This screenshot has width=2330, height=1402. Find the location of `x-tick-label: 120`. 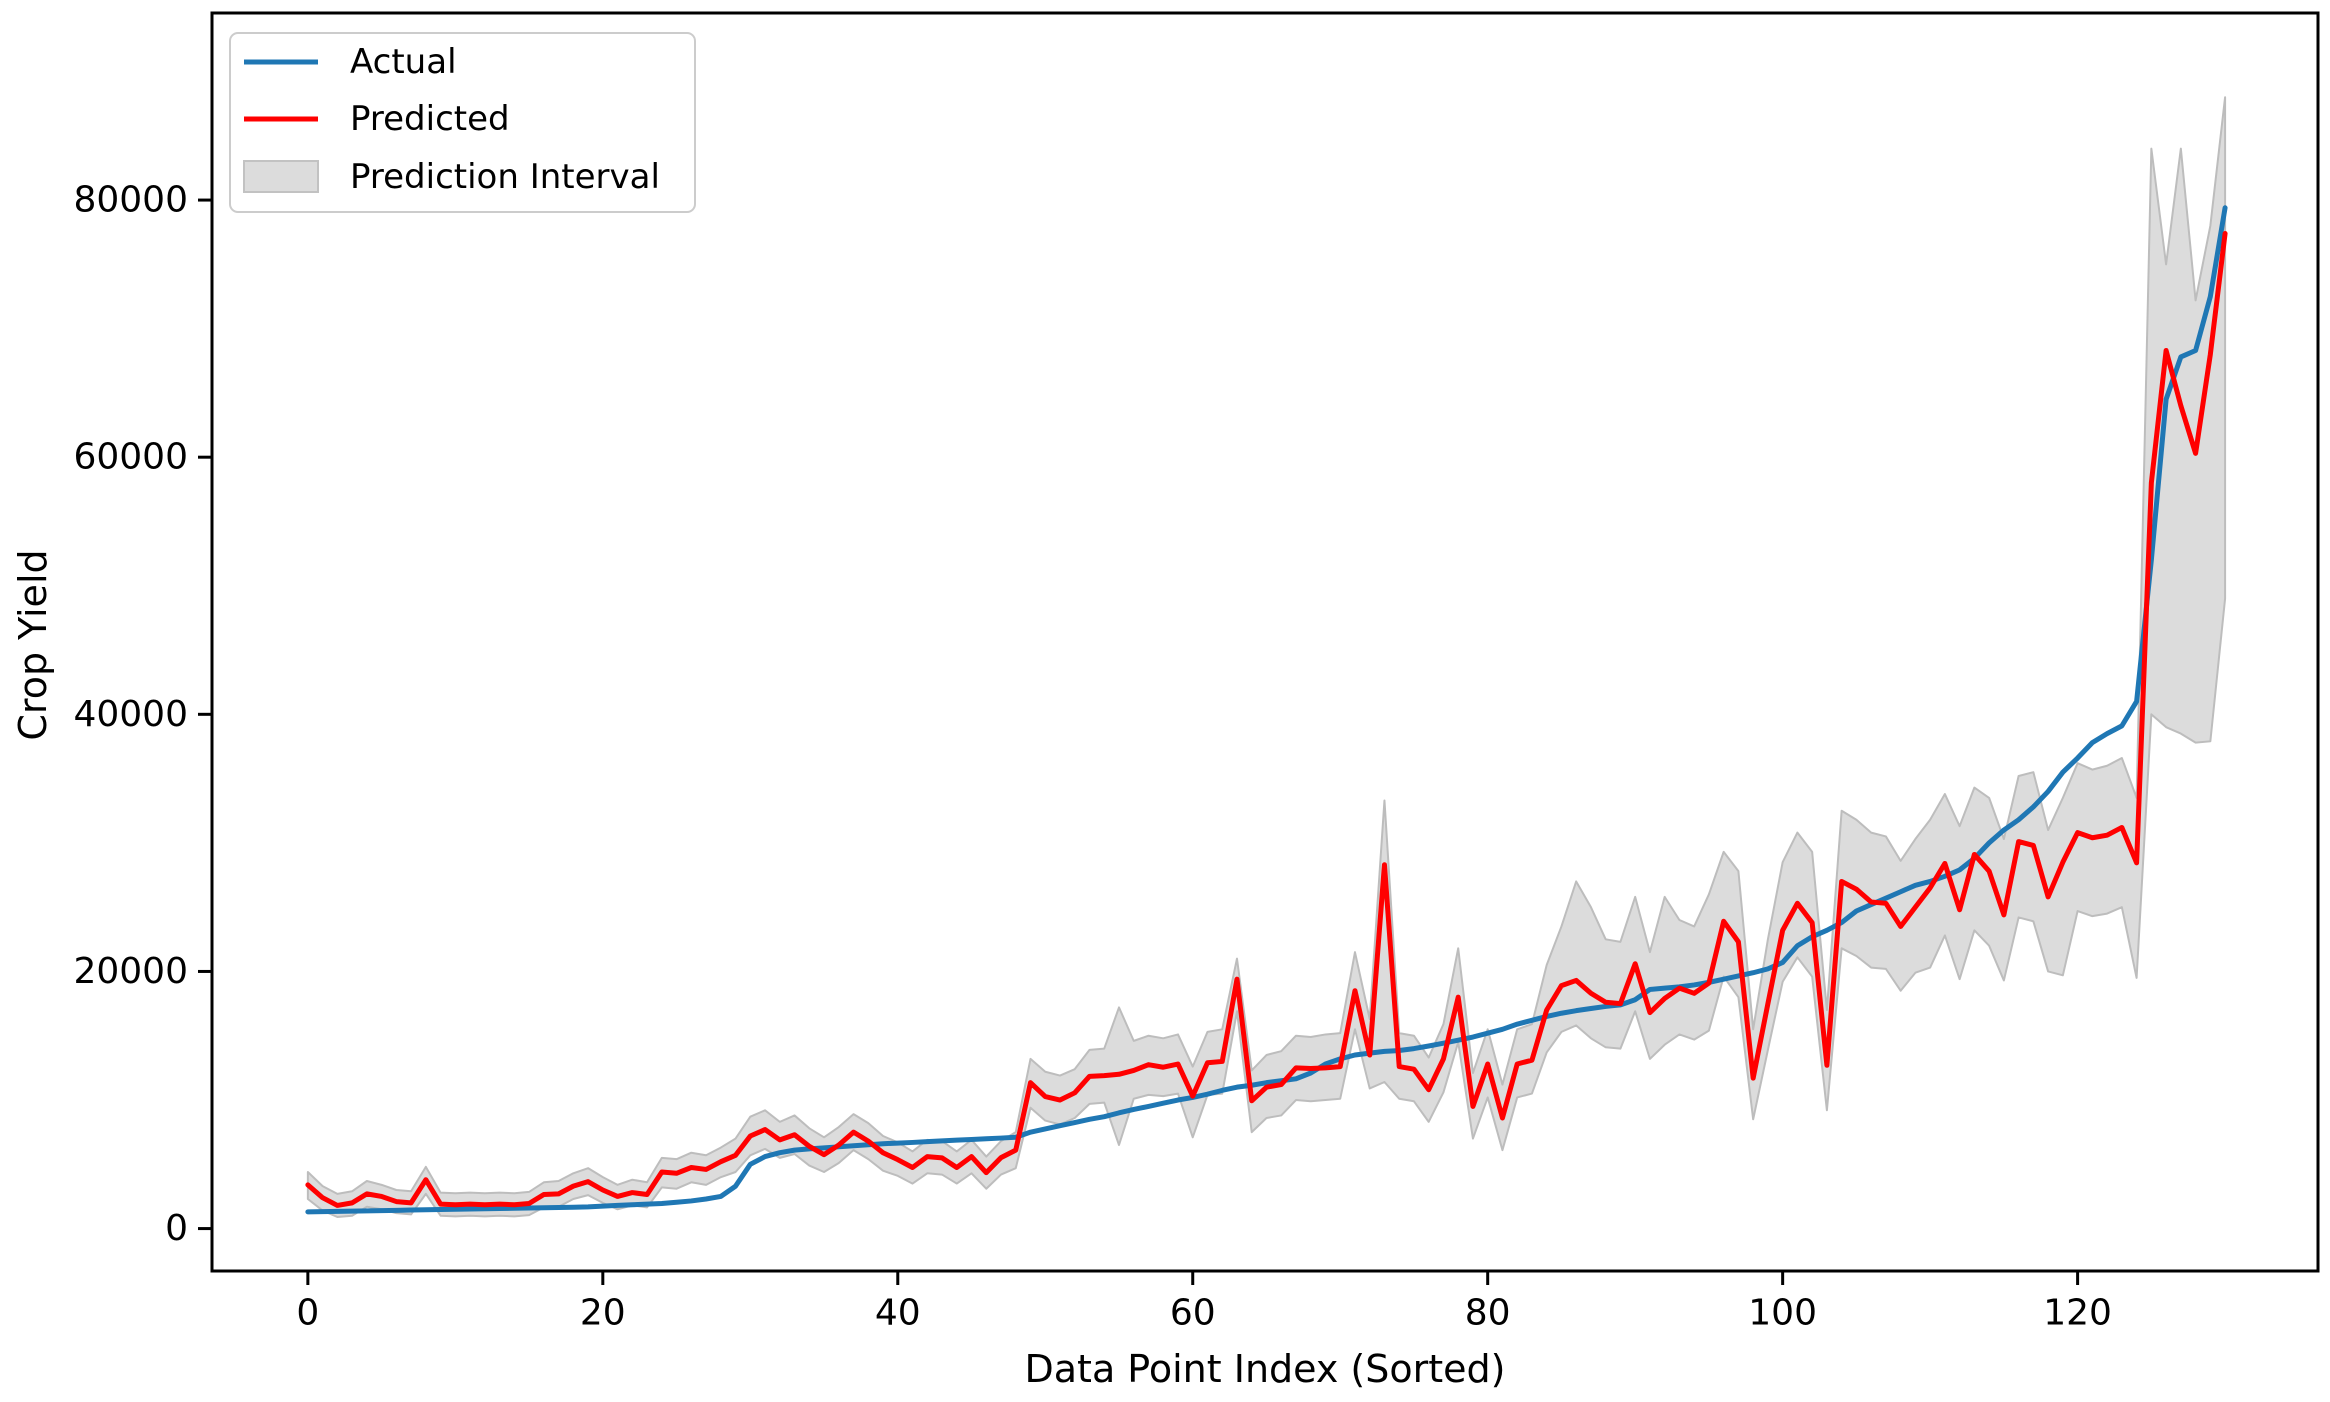

x-tick-label: 120 is located at coordinates (2077, 1313).